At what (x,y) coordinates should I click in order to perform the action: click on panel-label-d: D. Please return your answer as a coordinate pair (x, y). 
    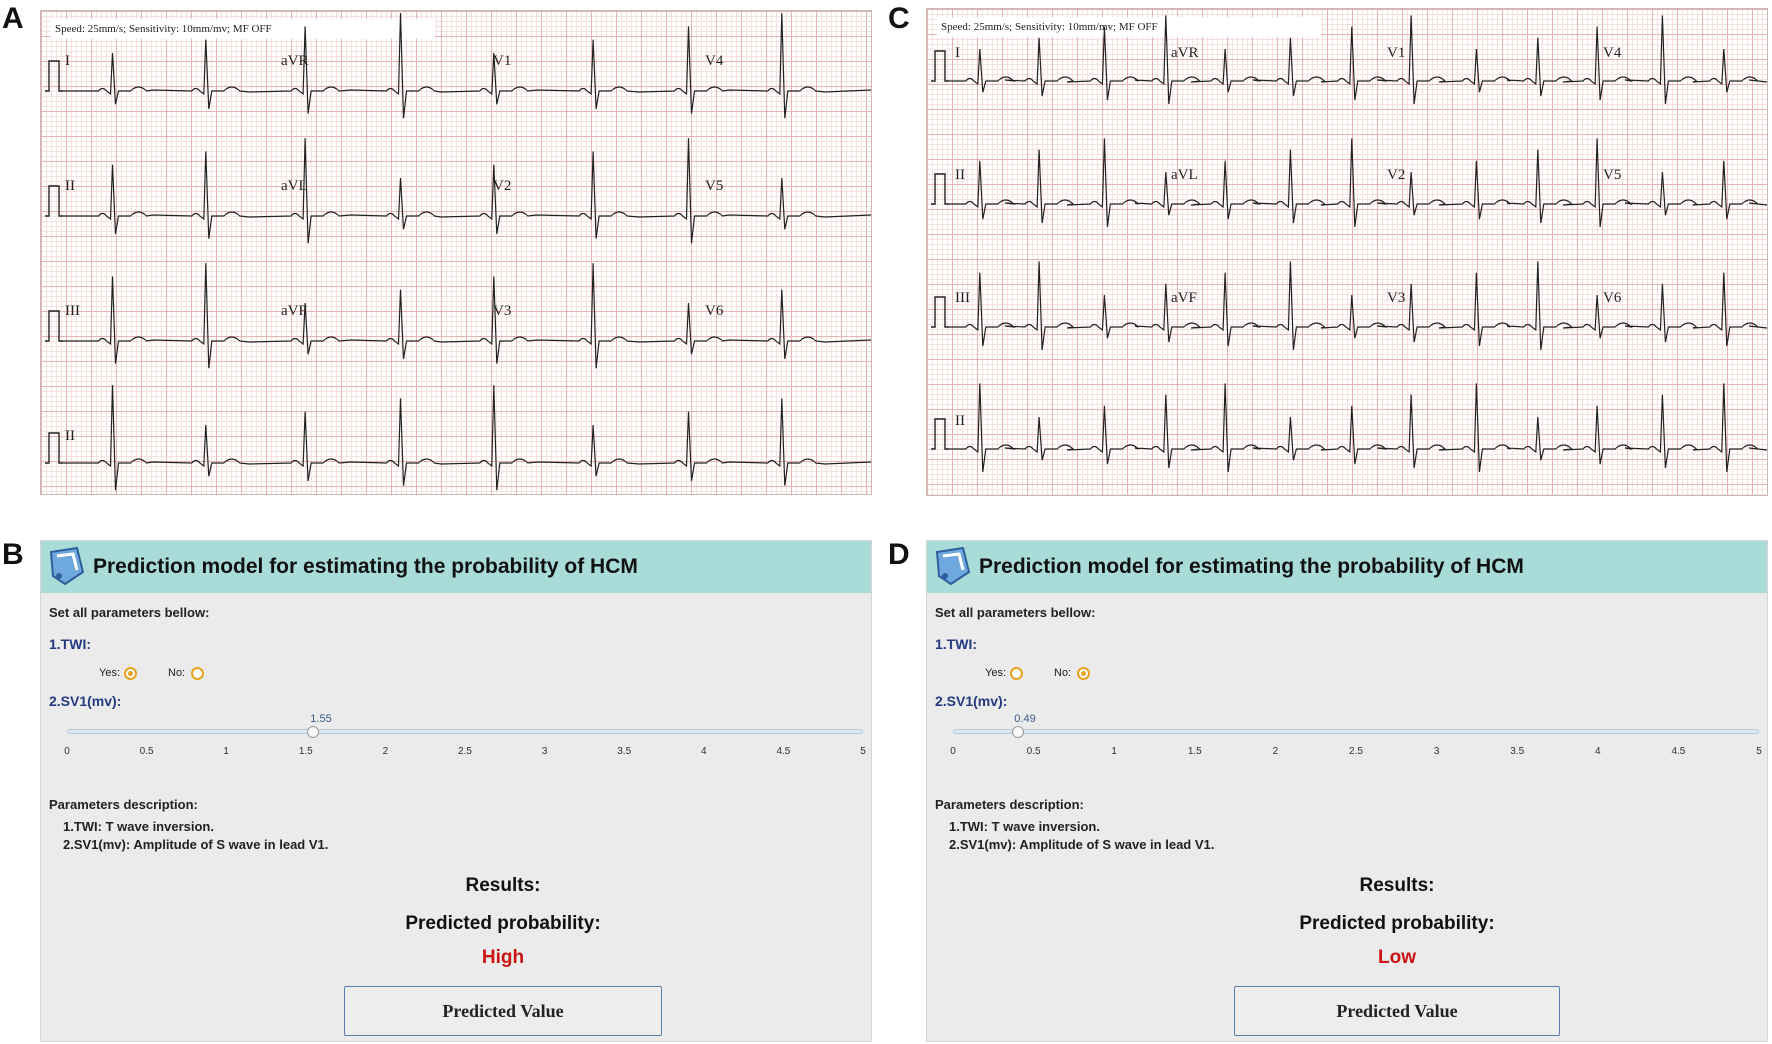
    Looking at the image, I should click on (899, 554).